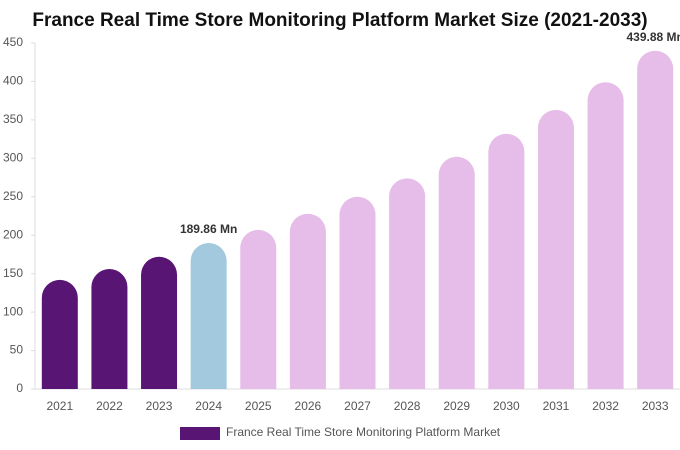 Image resolution: width=680 pixels, height=450 pixels. Describe the element at coordinates (13, 234) in the screenshot. I see `y-tick-label: 200` at that location.